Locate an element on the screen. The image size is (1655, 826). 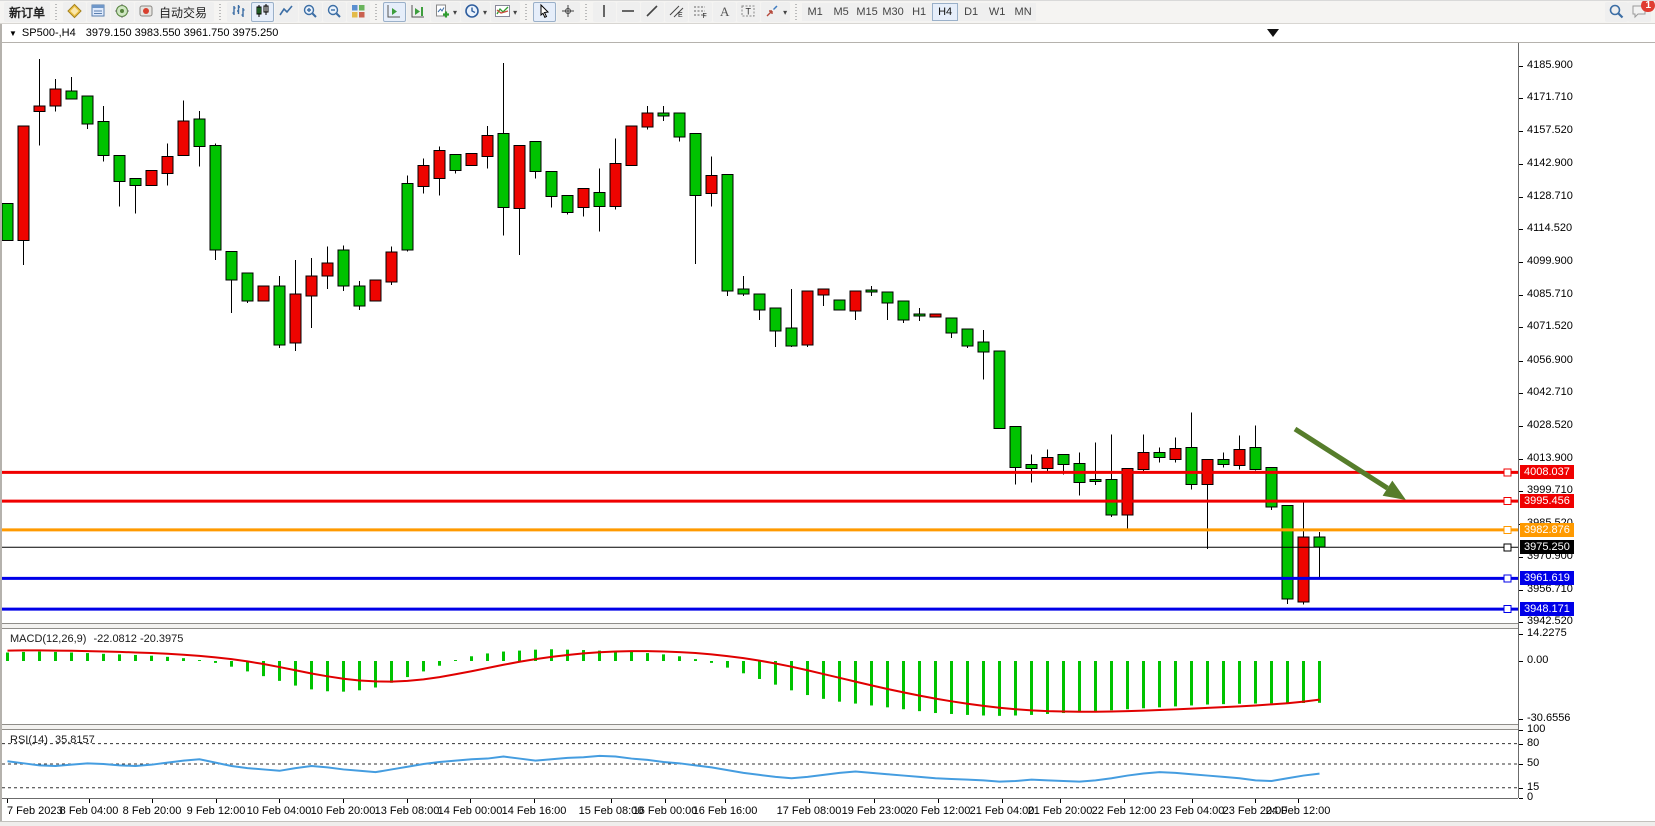
fibonacci-button: F is located at coordinates (701, 12).